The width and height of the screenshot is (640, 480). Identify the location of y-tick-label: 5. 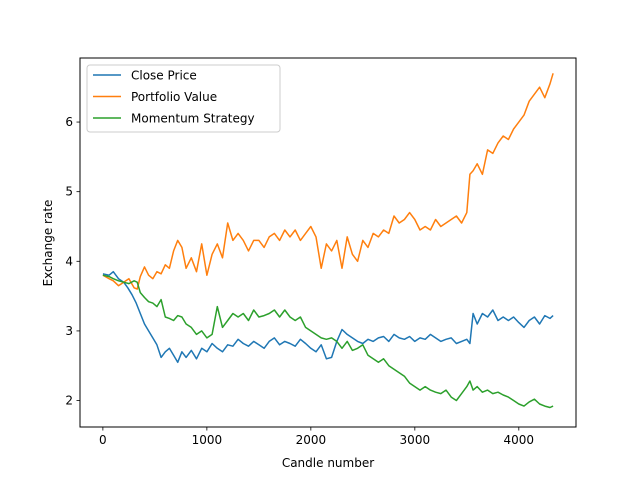
(69, 192).